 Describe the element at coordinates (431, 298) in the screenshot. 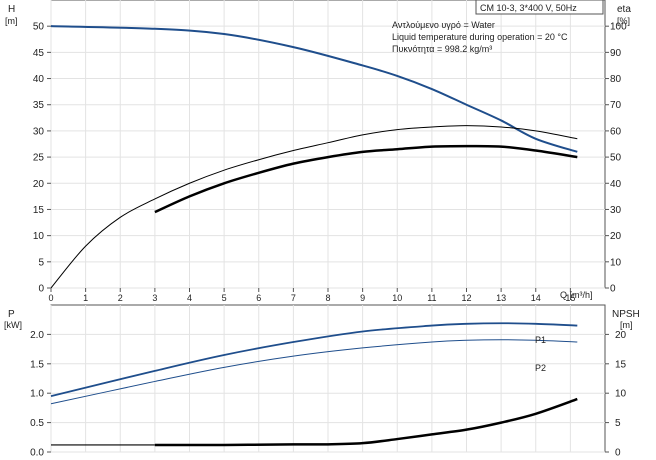

I see `x-tick-label: 11` at that location.